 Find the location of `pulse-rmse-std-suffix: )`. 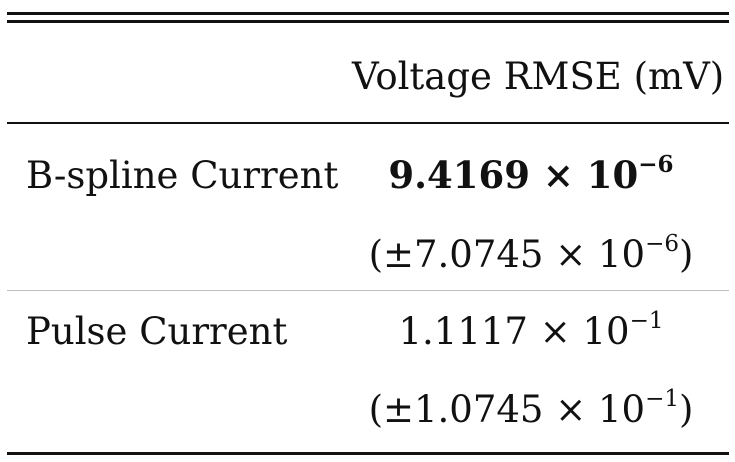

pulse-rmse-std-suffix: ) is located at coordinates (686, 409).